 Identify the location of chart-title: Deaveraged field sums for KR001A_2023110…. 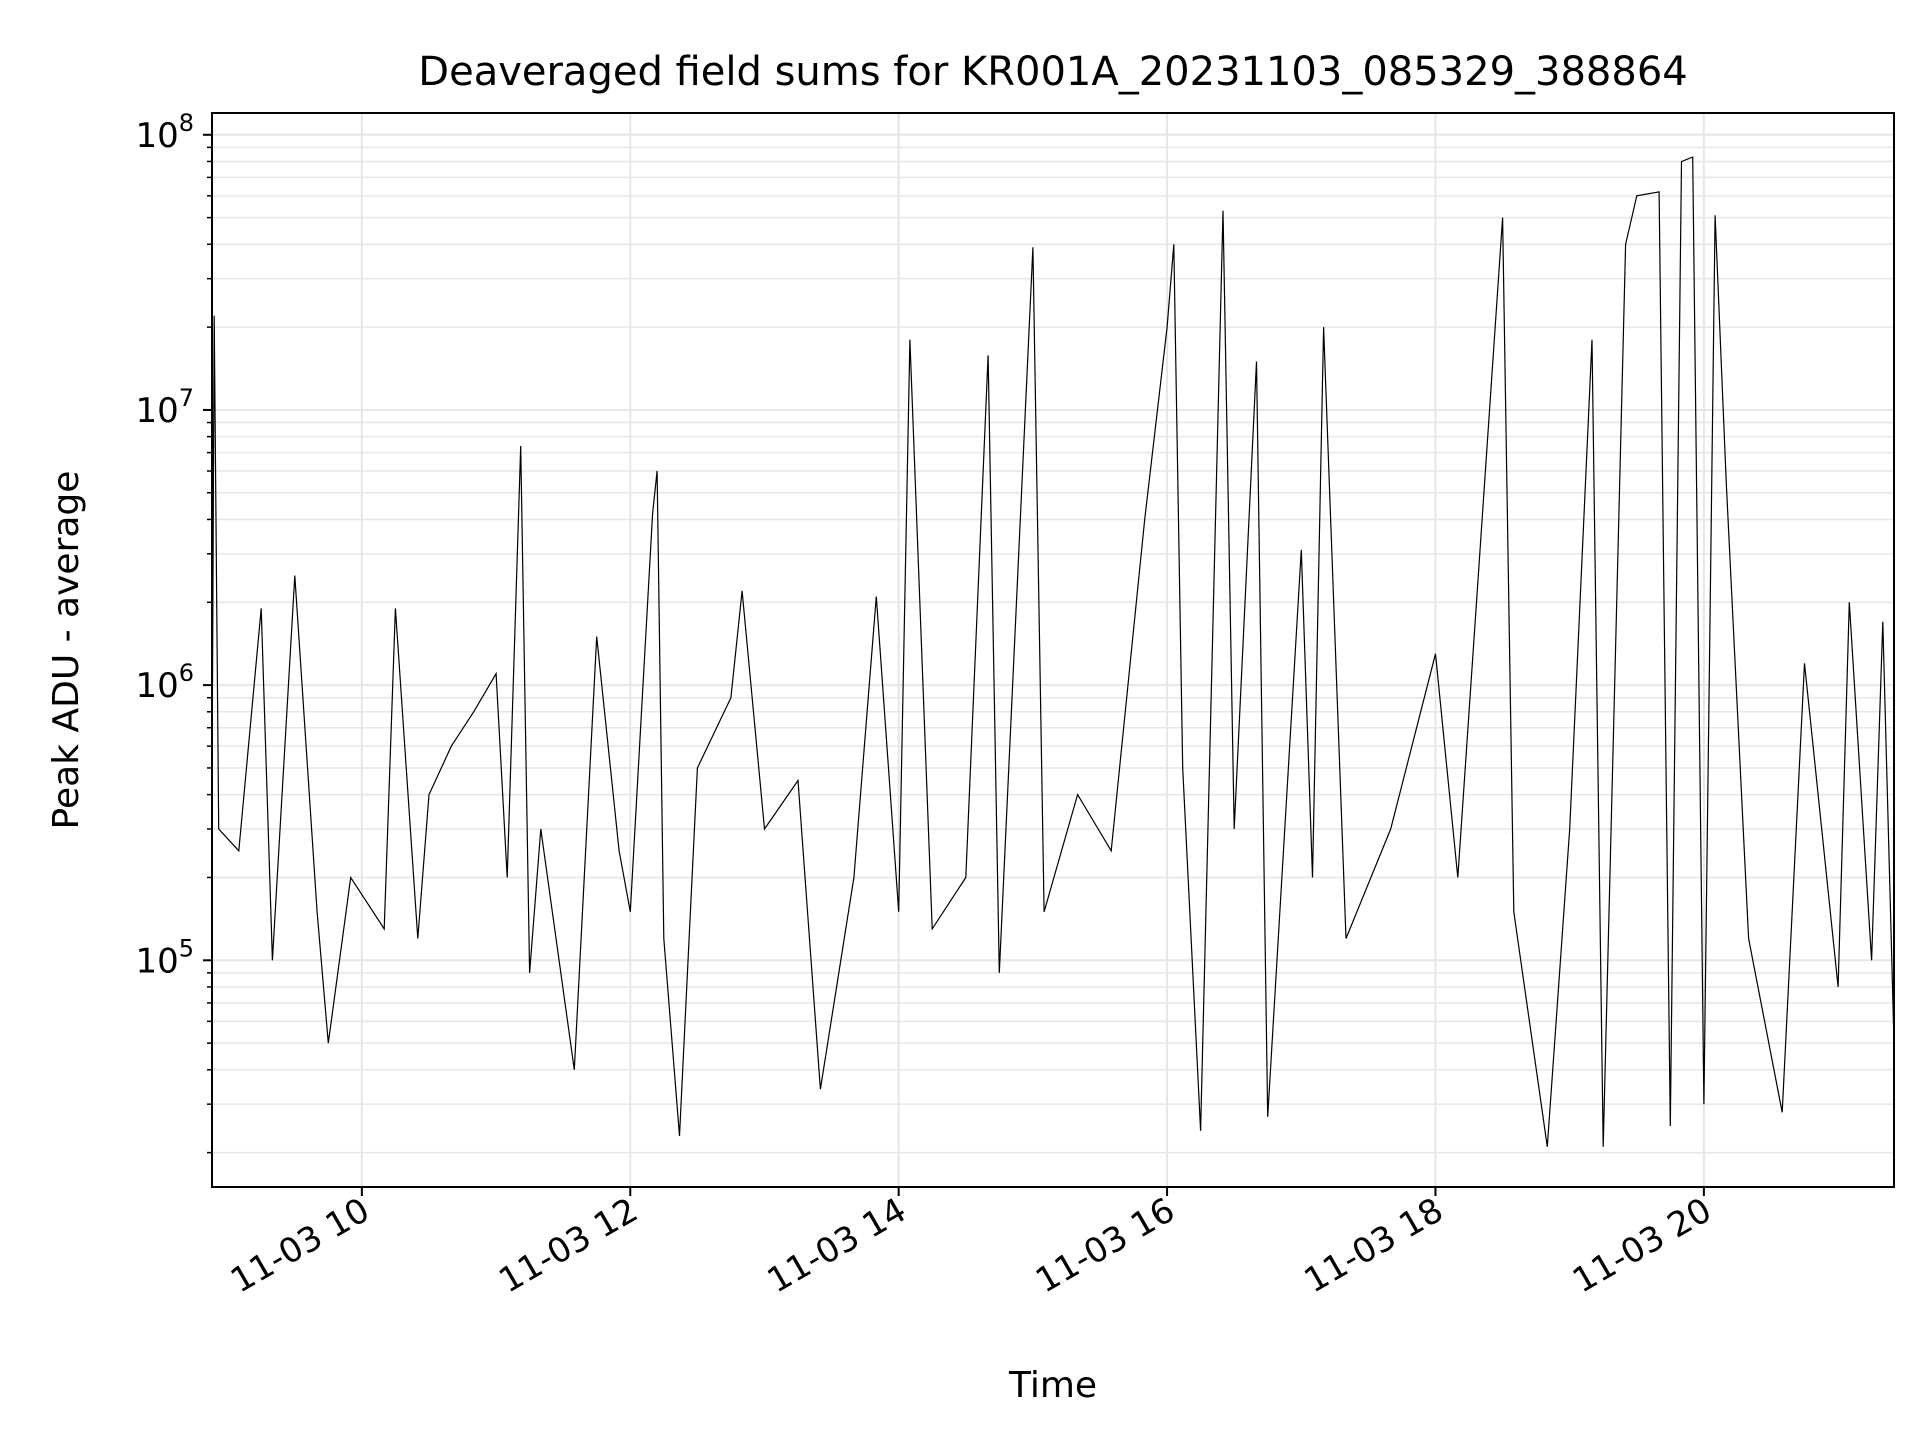
(1052, 72).